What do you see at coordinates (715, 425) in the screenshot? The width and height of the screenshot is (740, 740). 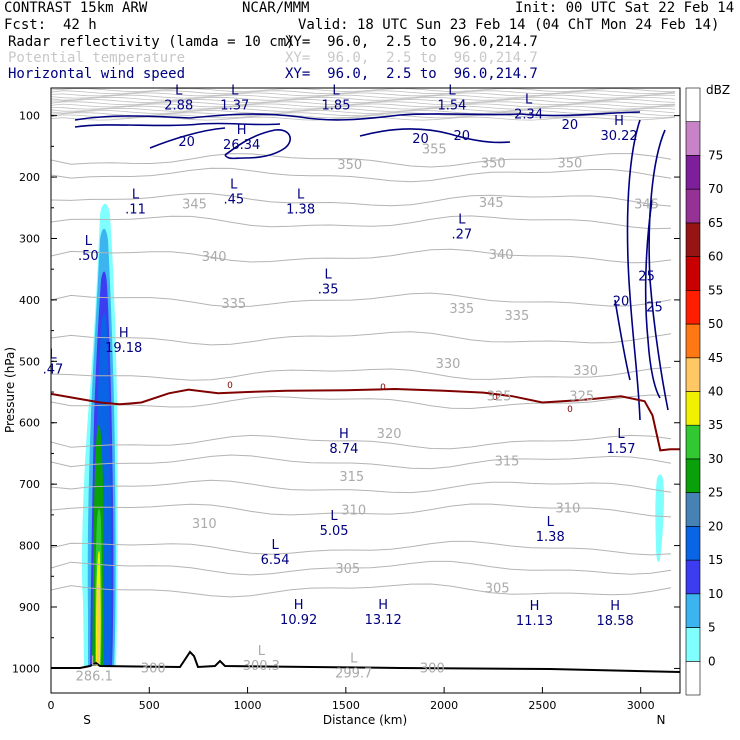 I see `colorbar-label-7: 35` at bounding box center [715, 425].